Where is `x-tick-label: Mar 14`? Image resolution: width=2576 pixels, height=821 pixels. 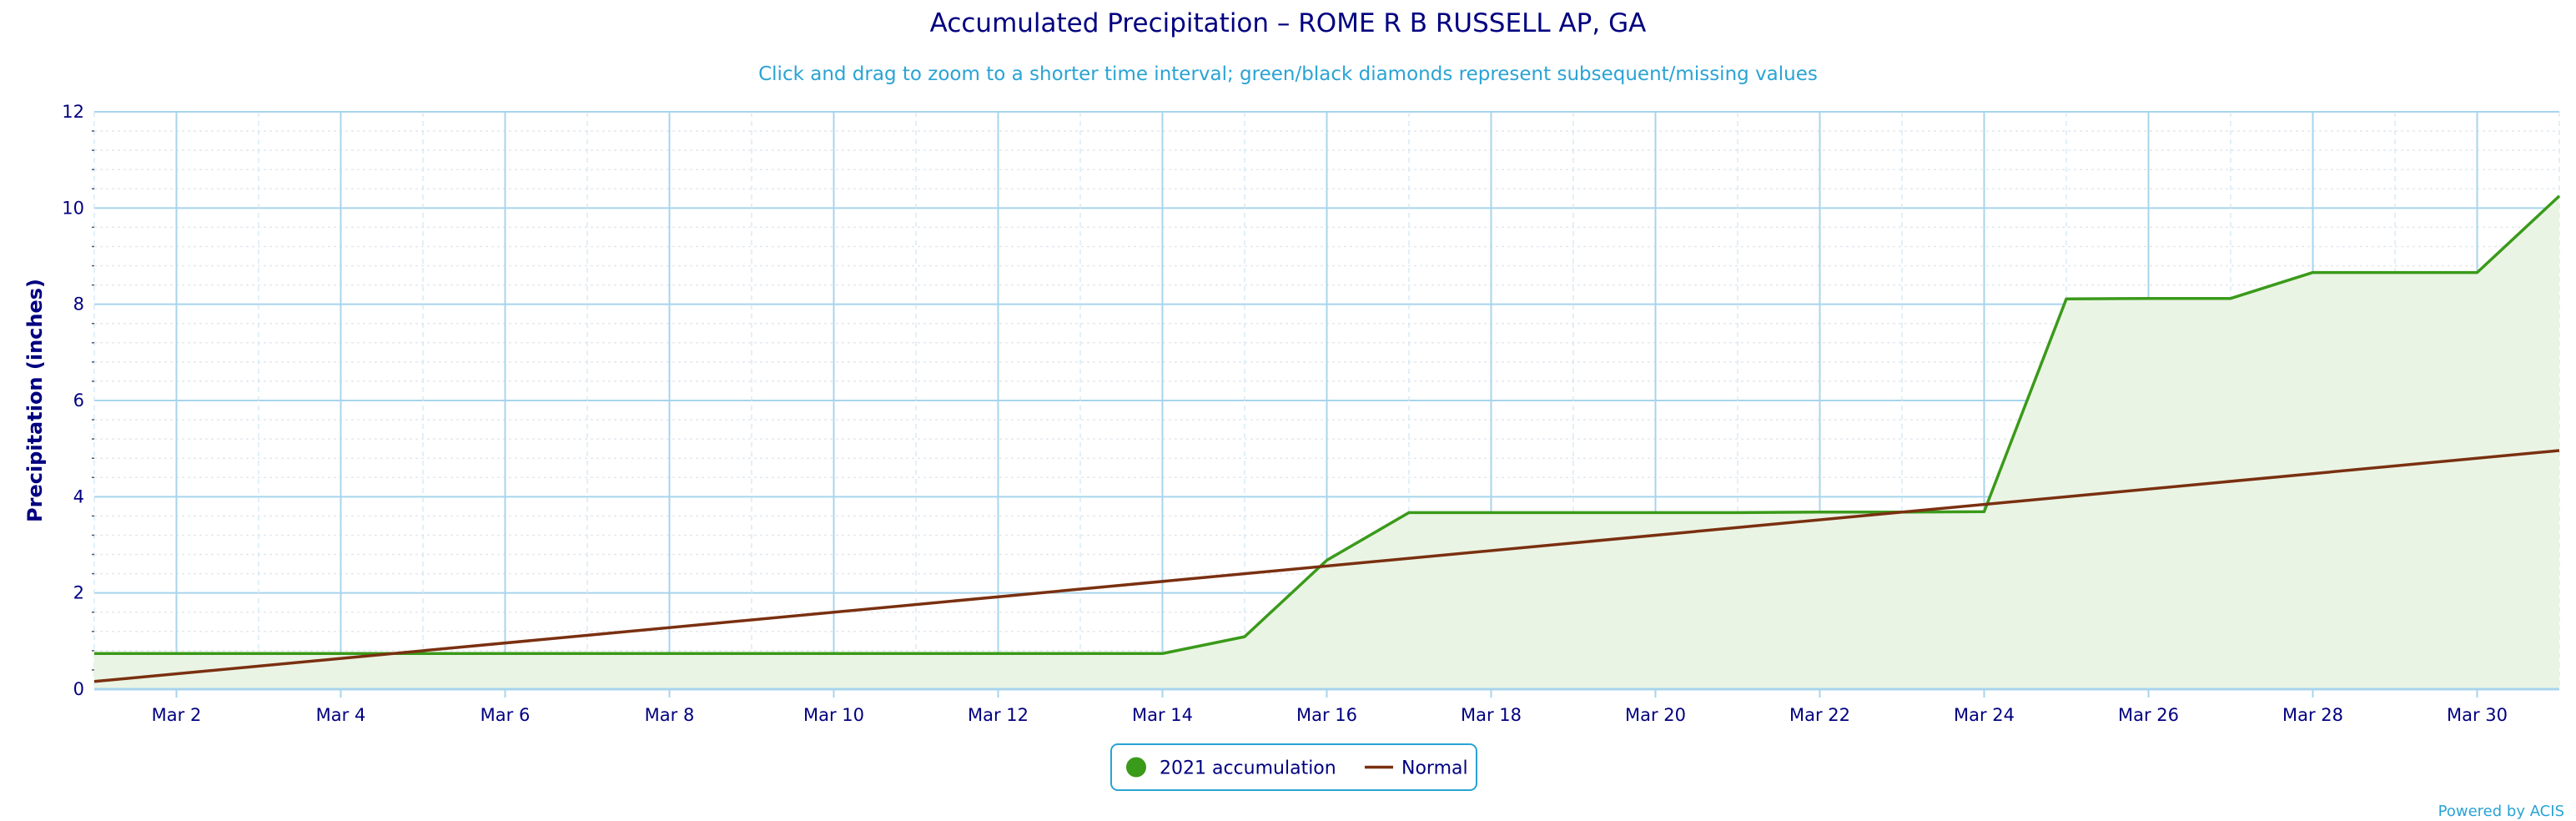
x-tick-label: Mar 14 is located at coordinates (1162, 715).